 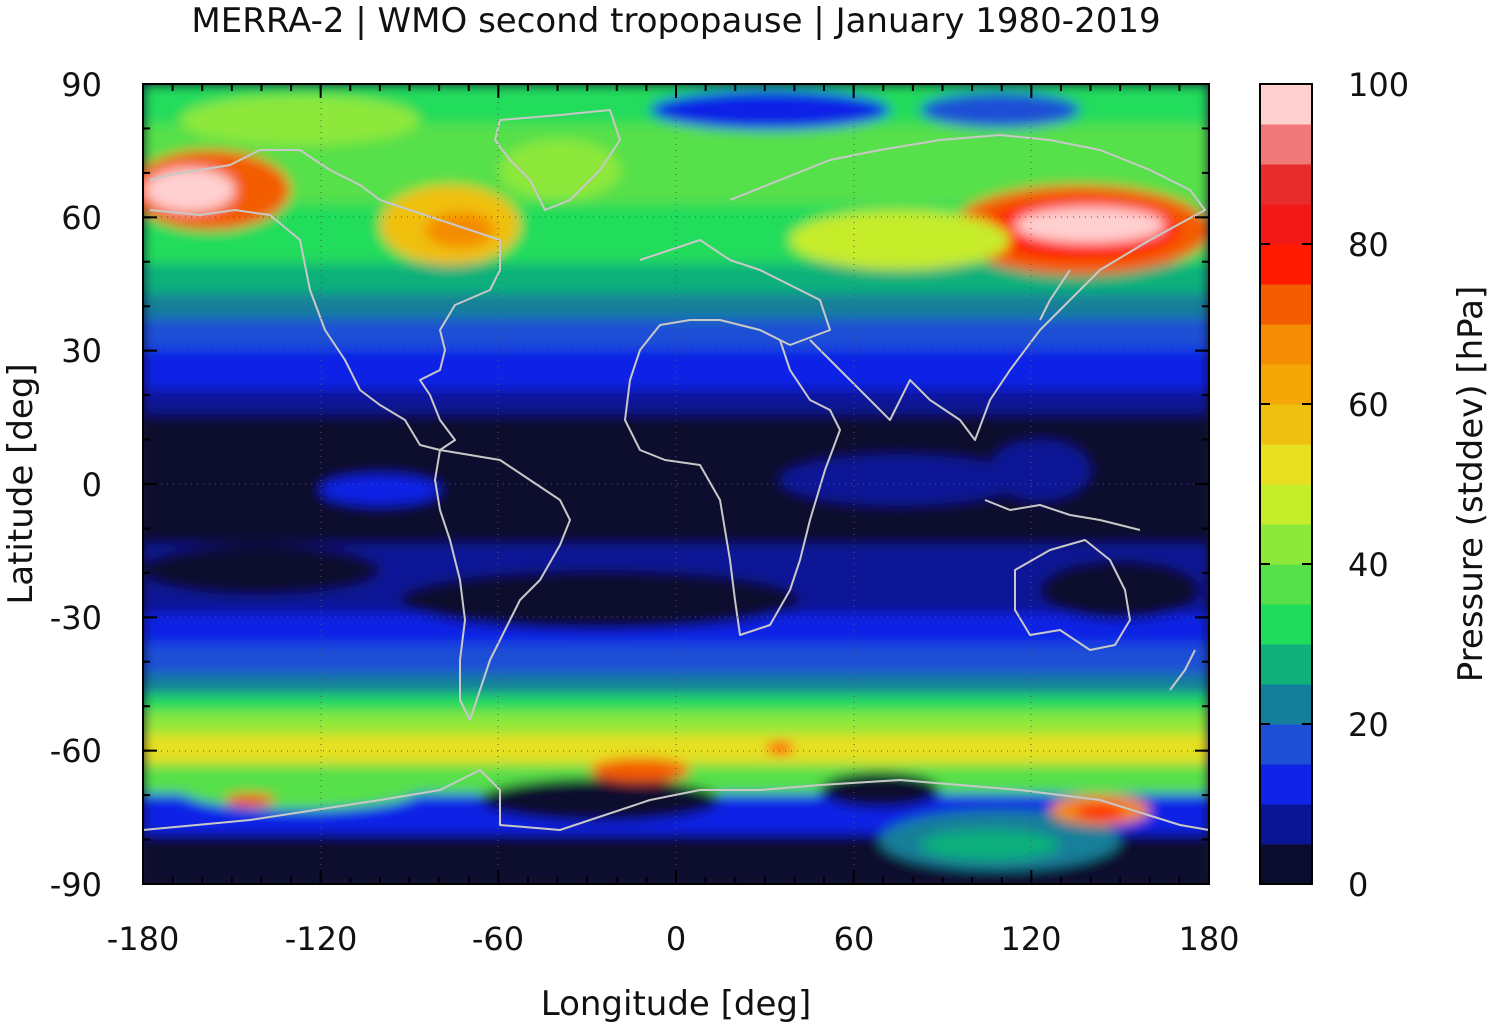 What do you see at coordinates (92, 485) in the screenshot?
I see `y-tick-label: 0` at bounding box center [92, 485].